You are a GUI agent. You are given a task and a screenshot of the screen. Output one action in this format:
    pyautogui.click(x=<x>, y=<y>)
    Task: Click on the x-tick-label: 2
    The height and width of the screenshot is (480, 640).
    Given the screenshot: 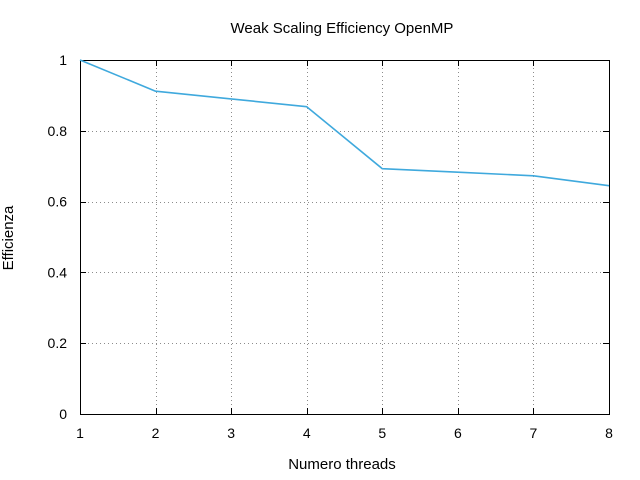 What is the action you would take?
    pyautogui.click(x=156, y=433)
    